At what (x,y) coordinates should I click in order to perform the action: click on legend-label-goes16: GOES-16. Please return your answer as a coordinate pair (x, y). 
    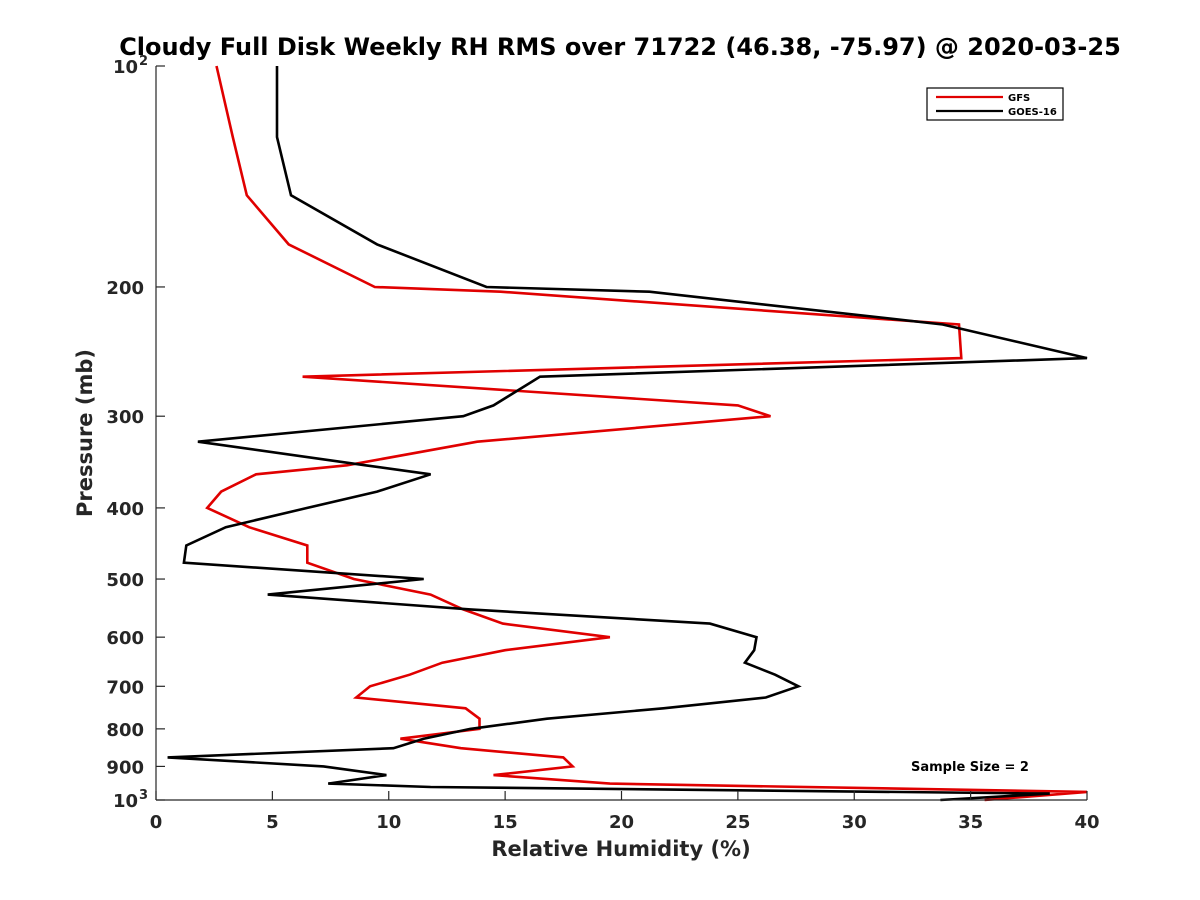
    Looking at the image, I should click on (1032, 112).